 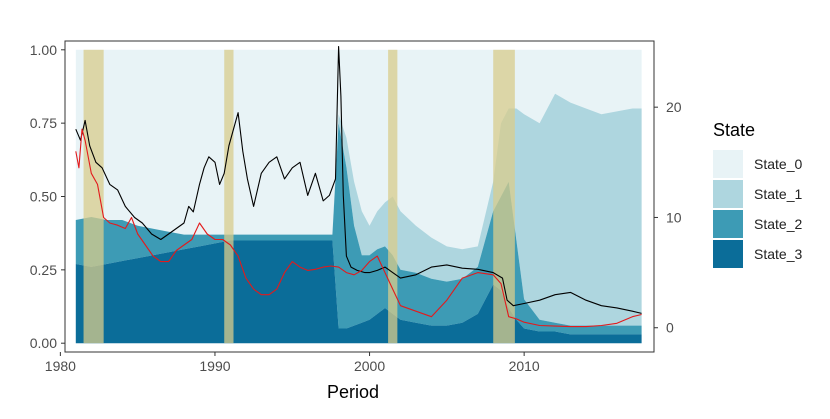 I want to click on legend-title: State, so click(x=734, y=130).